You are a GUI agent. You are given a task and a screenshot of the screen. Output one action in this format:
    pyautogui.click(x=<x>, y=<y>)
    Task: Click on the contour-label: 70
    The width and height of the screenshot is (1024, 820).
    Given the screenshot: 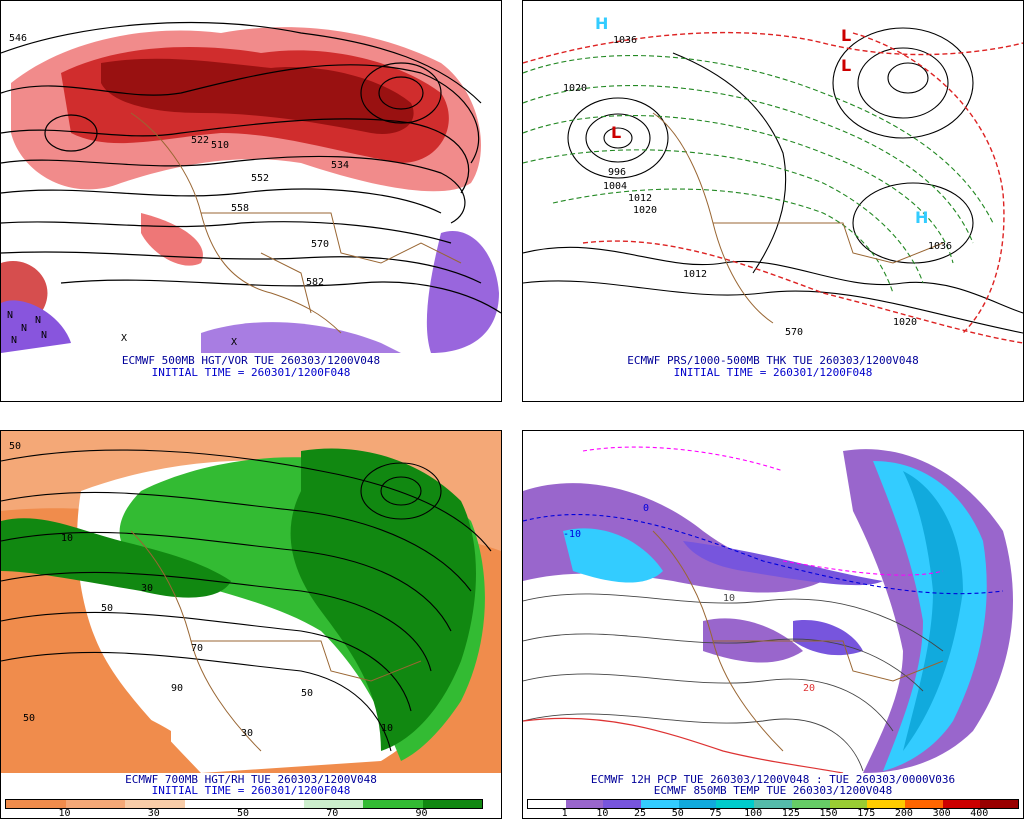 What is the action you would take?
    pyautogui.click(x=197, y=648)
    